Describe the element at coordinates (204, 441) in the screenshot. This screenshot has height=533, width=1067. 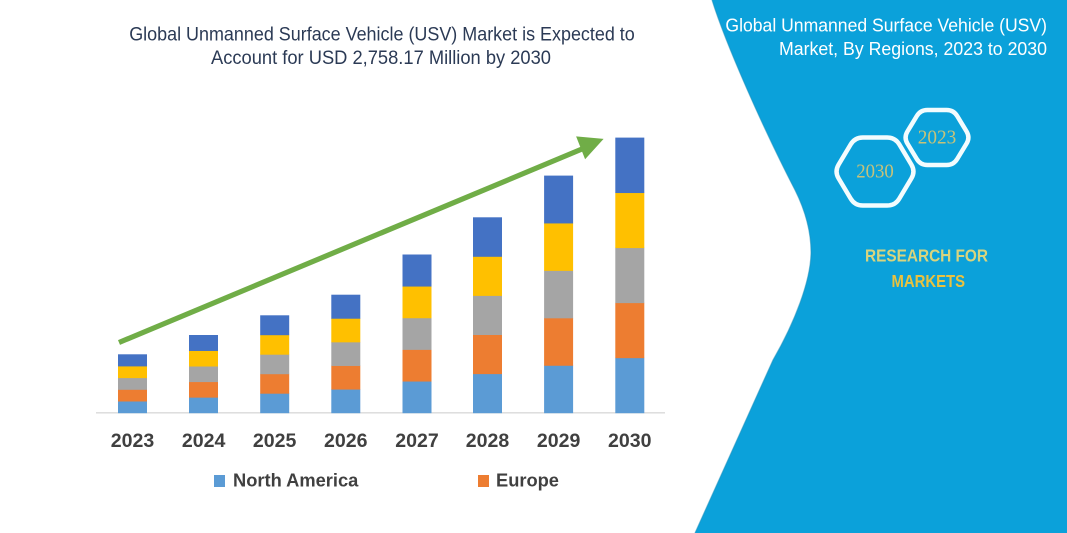
I see `svg-text: 2024` at that location.